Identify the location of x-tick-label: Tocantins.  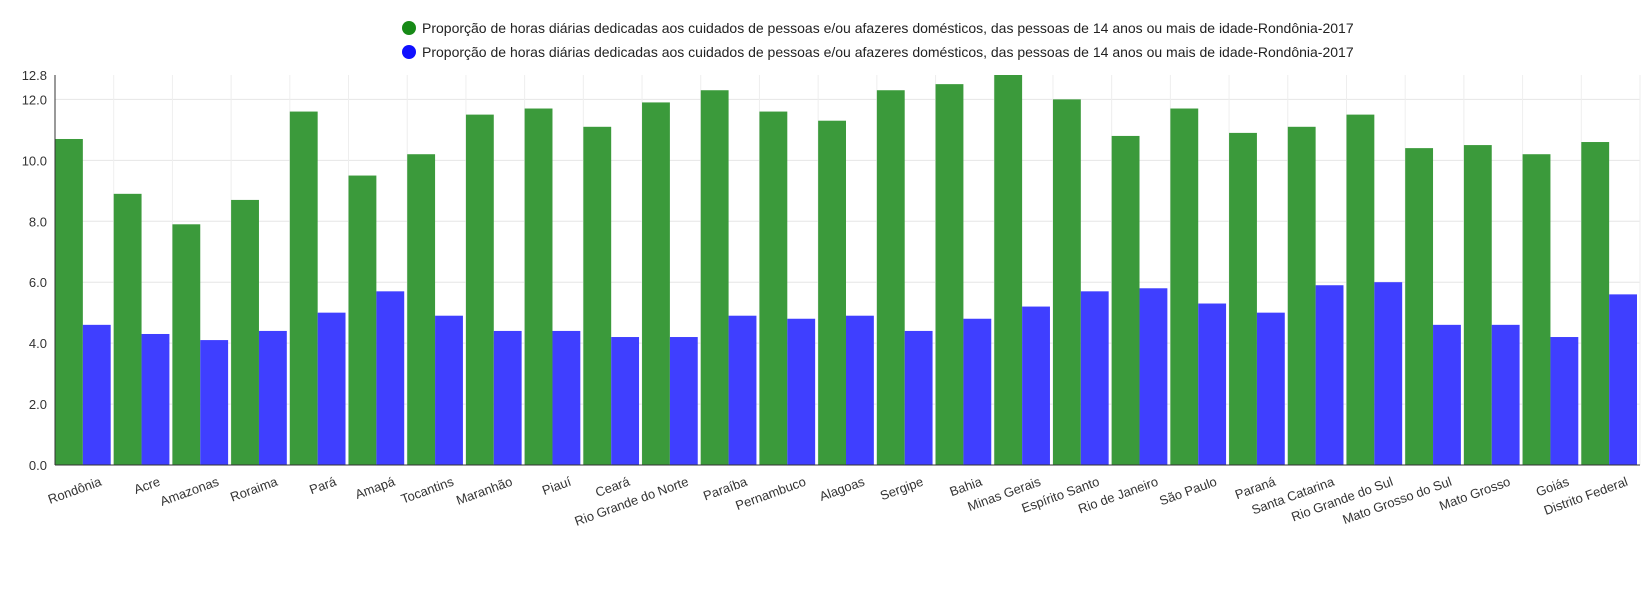
(427, 490).